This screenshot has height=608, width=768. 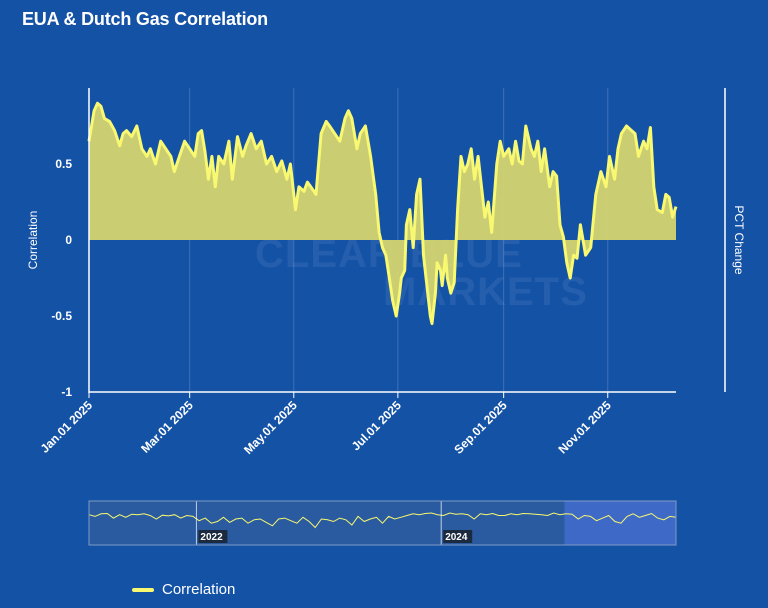 What do you see at coordinates (145, 19) in the screenshot?
I see `chart-title: EUA & Dutch Gas Correlation` at bounding box center [145, 19].